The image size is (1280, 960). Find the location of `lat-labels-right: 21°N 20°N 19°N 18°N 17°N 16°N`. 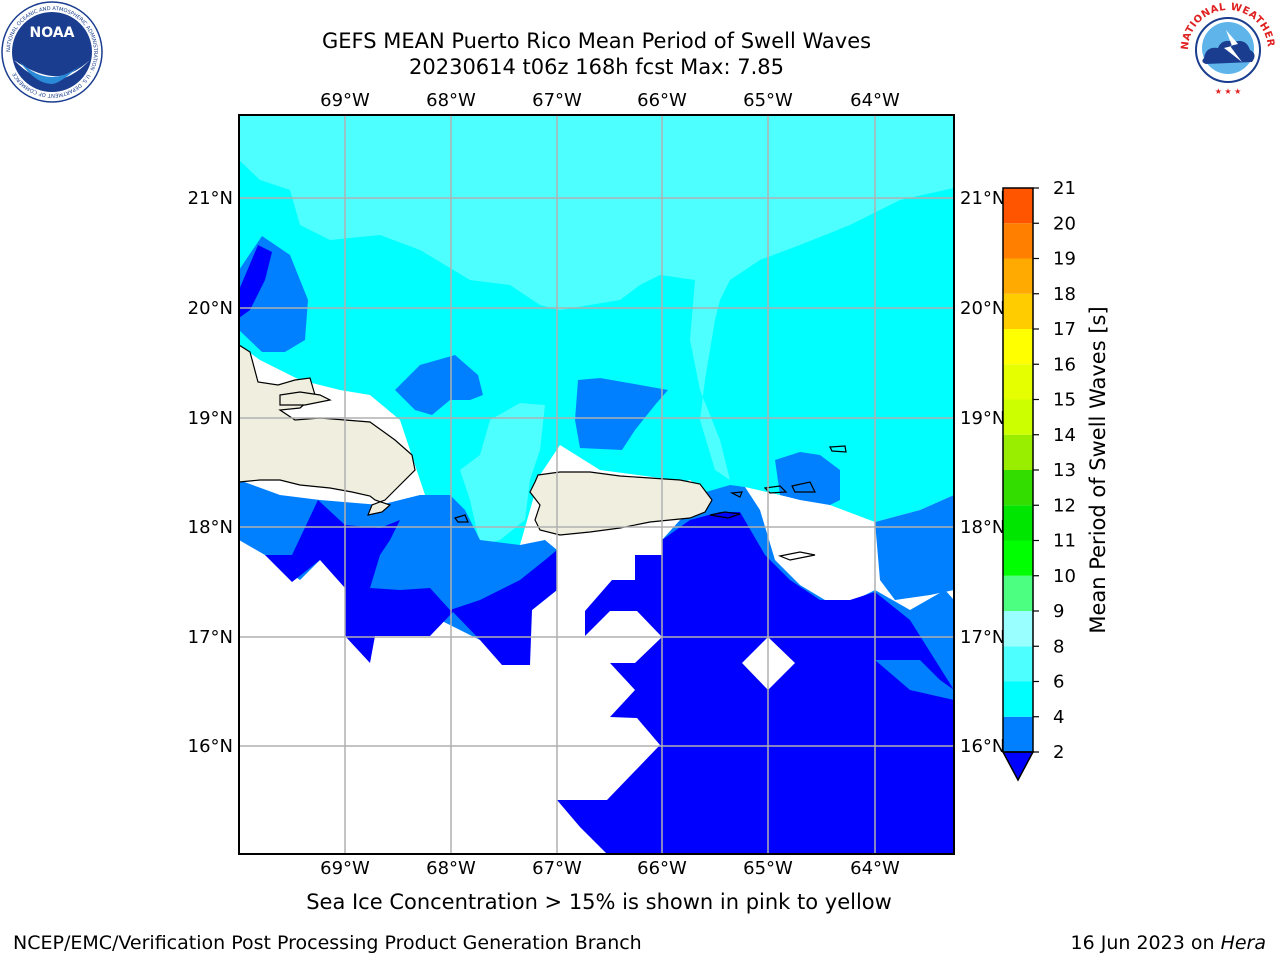

lat-labels-right: 21°N 20°N 19°N 18°N 17°N 16°N is located at coordinates (982, 472).